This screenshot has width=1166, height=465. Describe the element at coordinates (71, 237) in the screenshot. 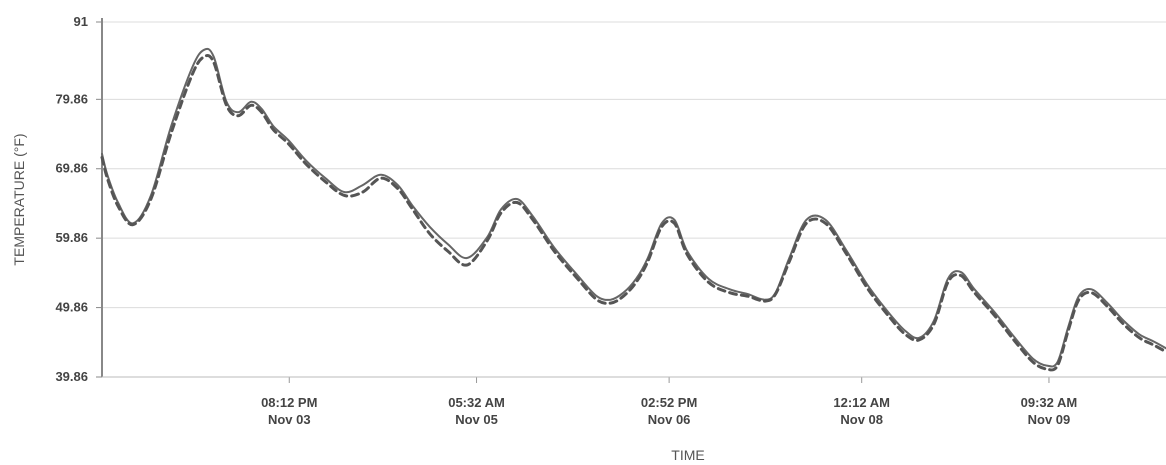

I see `y-tick-label: 59.86` at that location.